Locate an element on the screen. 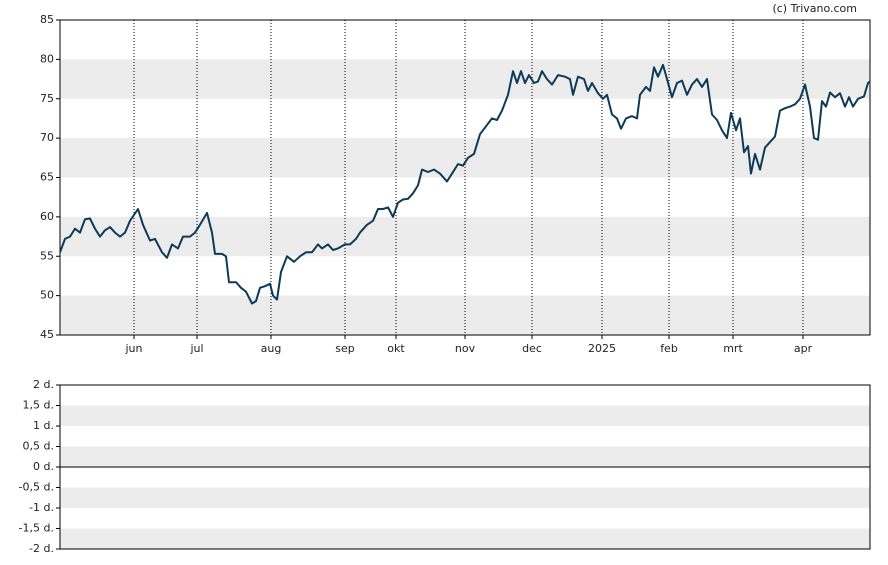  y-tick-label: -0,5 d. is located at coordinates (36, 487).